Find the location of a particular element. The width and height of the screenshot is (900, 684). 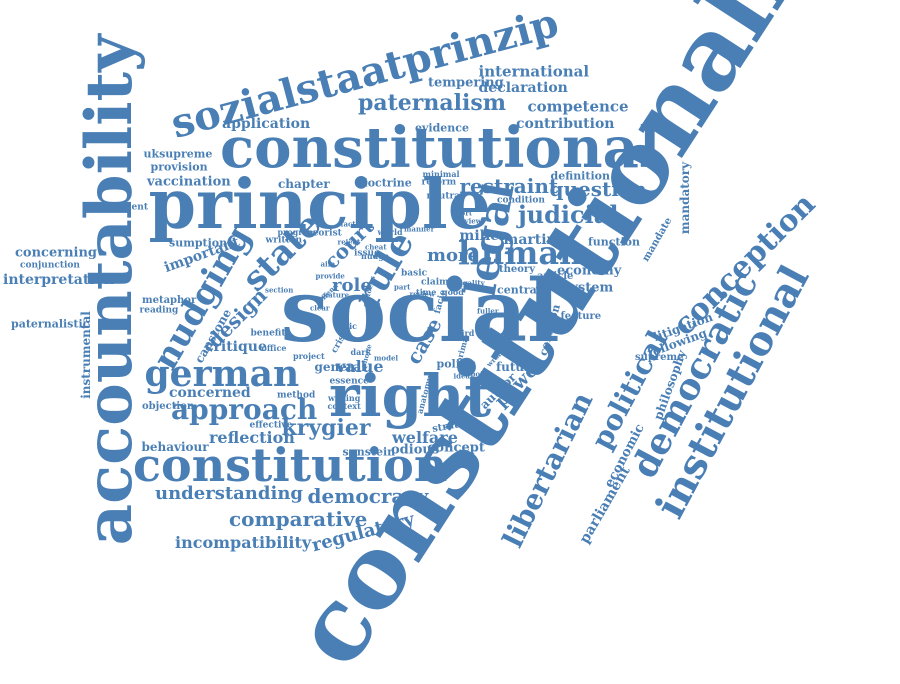

cloud-word: approach is located at coordinates (244, 409).